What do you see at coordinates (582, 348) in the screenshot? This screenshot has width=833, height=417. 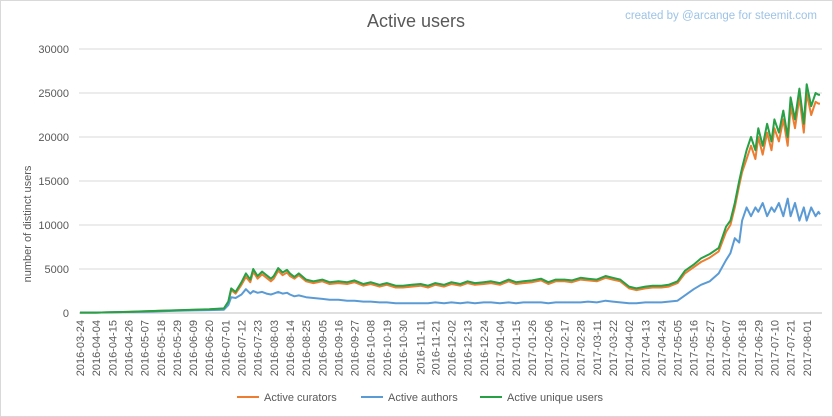 I see `x-tick-label: 2017-02-28` at bounding box center [582, 348].